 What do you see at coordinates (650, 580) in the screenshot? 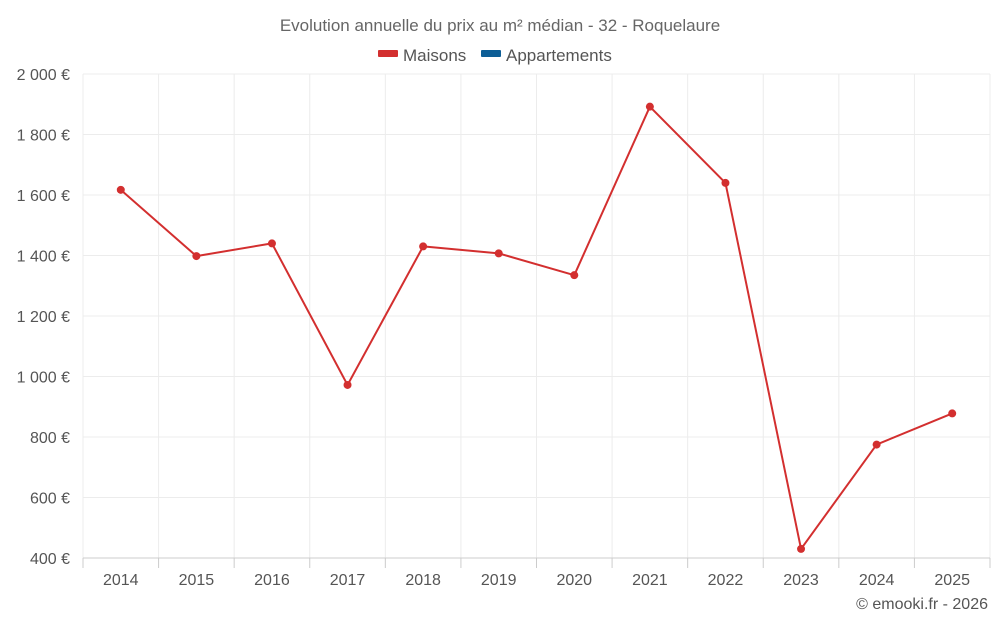
I see `x-tick-label: 2021` at bounding box center [650, 580].